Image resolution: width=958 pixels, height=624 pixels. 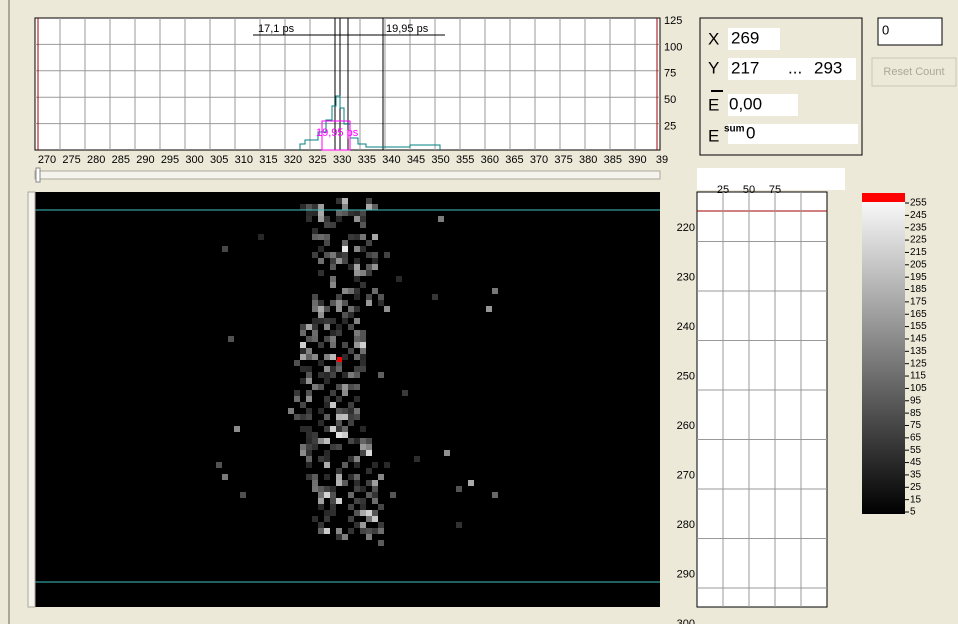 What do you see at coordinates (723, 190) in the screenshot?
I see `x-tick-label: 25` at bounding box center [723, 190].